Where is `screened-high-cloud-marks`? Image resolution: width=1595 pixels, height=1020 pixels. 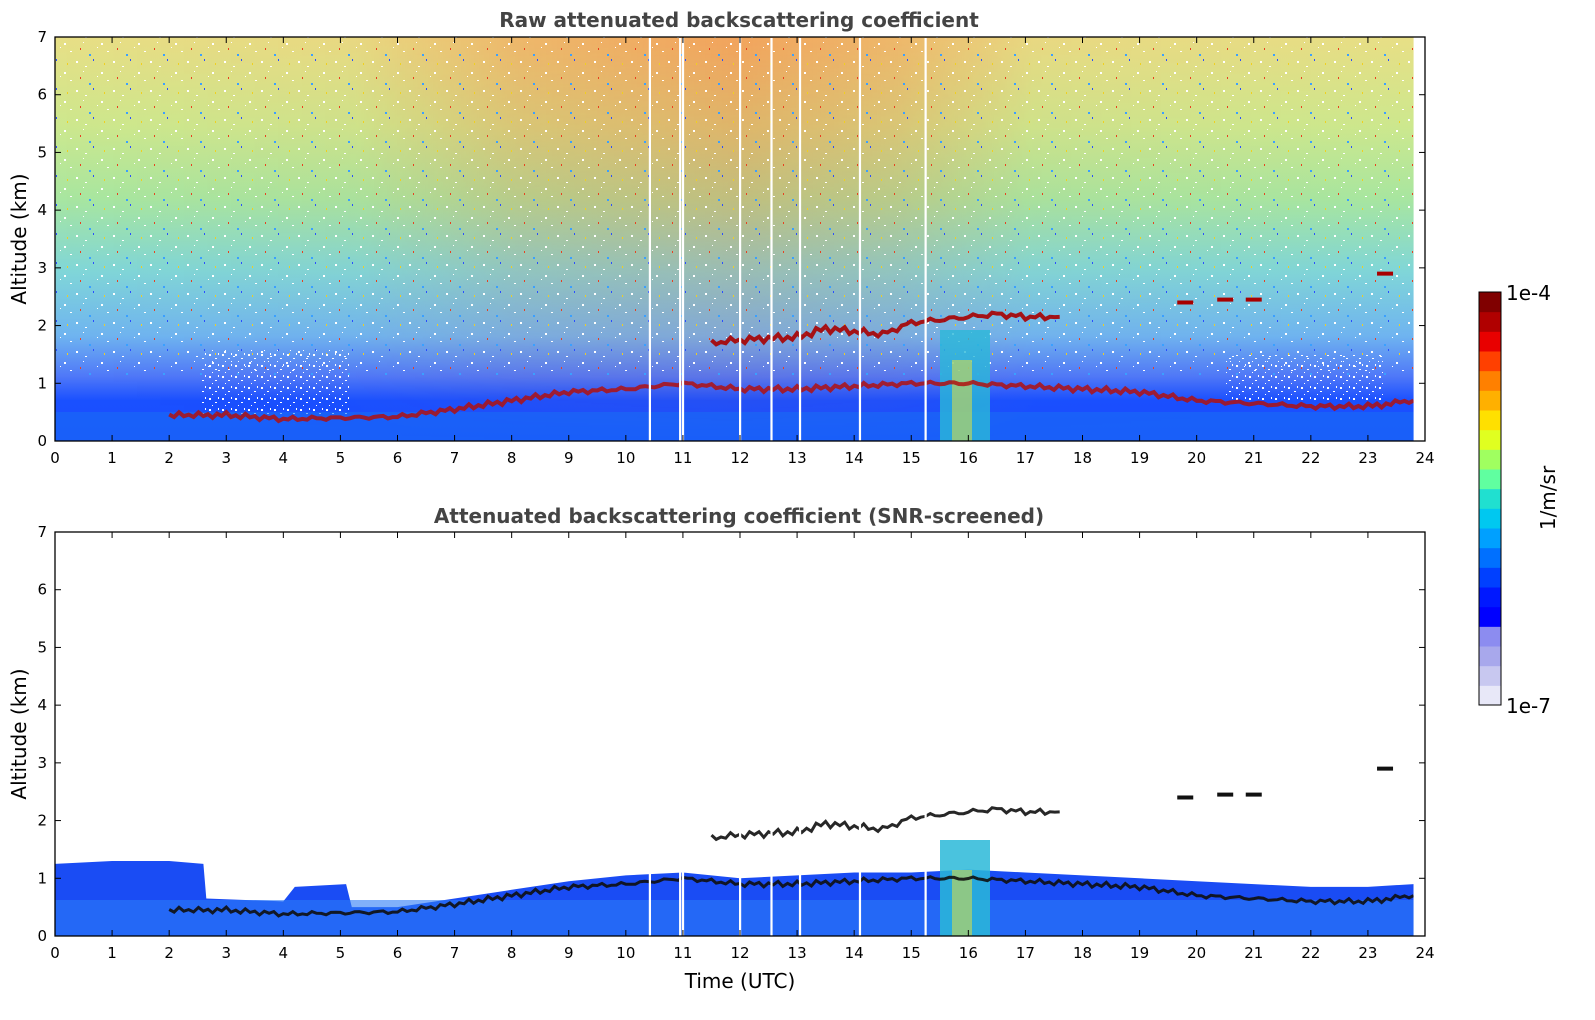 screened-high-cloud-marks is located at coordinates (1285, 783).